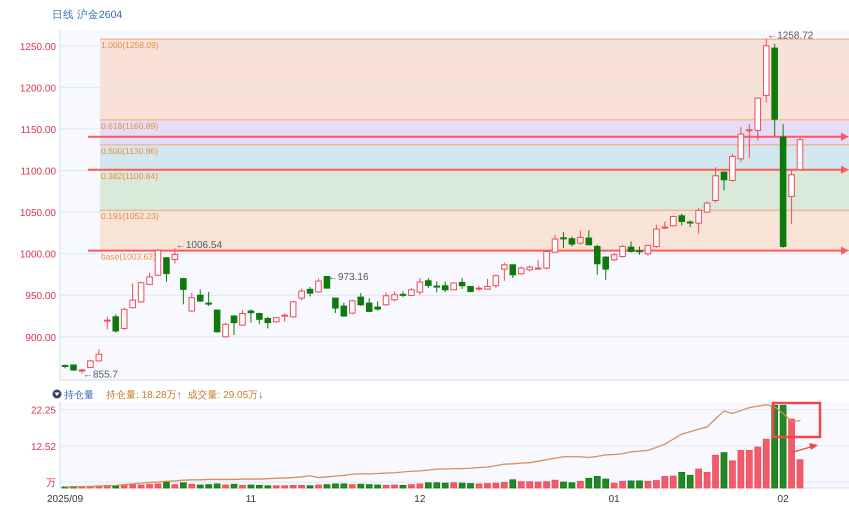  Describe the element at coordinates (420, 499) in the screenshot. I see `x-tick-label: 12` at that location.